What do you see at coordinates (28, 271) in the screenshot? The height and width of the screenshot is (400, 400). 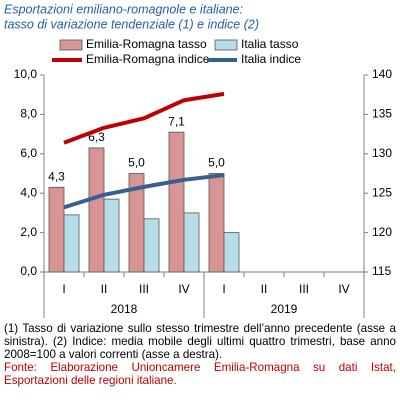 I see `y-tick-label: 0,0` at bounding box center [28, 271].